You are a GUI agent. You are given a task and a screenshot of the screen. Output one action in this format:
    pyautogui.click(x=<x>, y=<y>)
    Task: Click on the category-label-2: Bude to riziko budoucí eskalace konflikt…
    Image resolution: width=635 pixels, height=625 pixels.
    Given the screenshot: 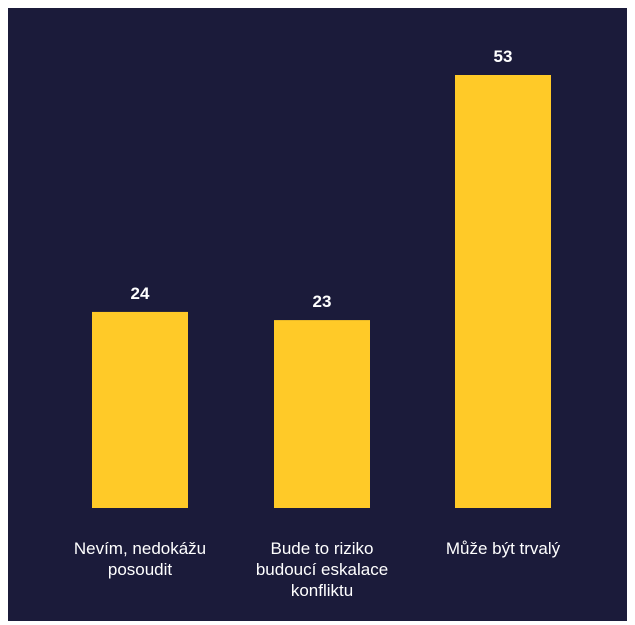 What is the action you would take?
    pyautogui.click(x=322, y=569)
    